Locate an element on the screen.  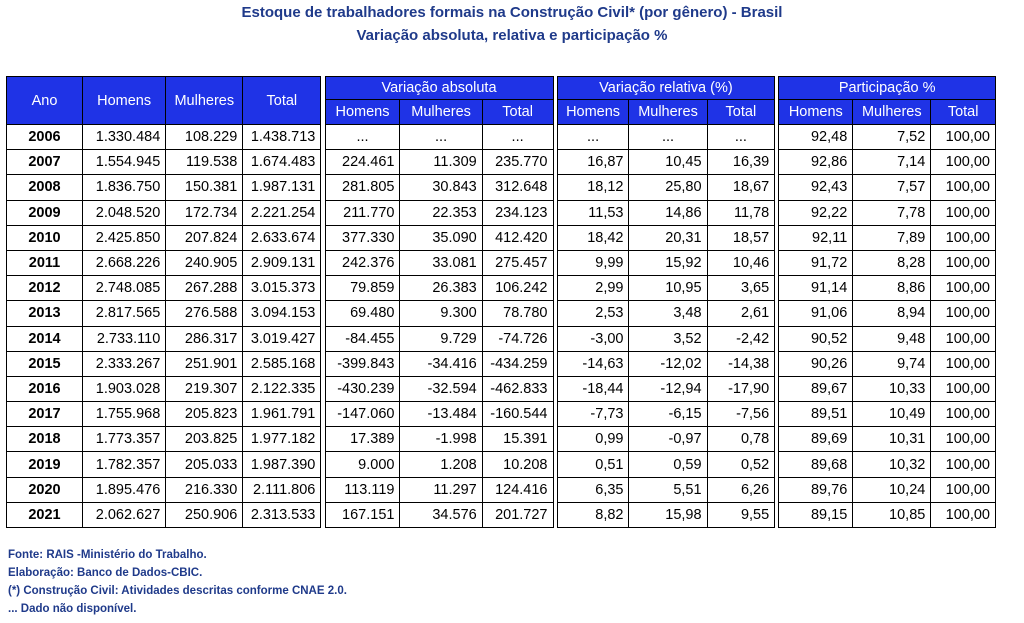
cell-rm: 3,48 is located at coordinates (668, 313).